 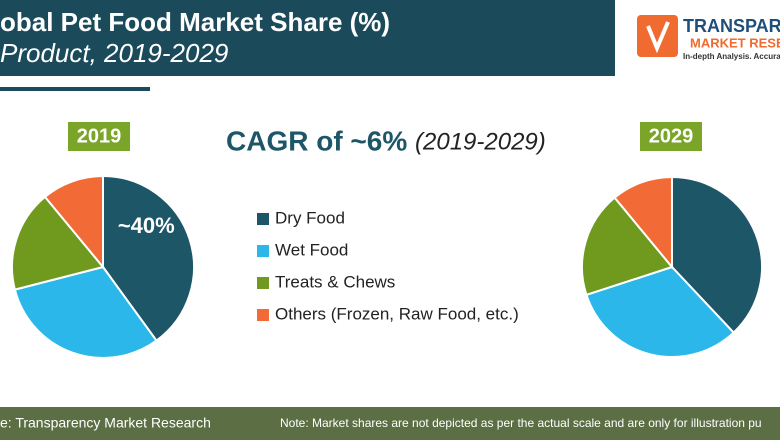 I want to click on year-label: 2029, so click(x=671, y=136).